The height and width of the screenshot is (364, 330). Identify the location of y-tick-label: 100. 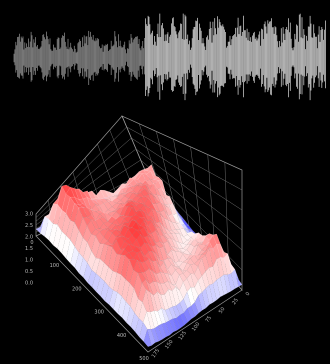
(196, 326).